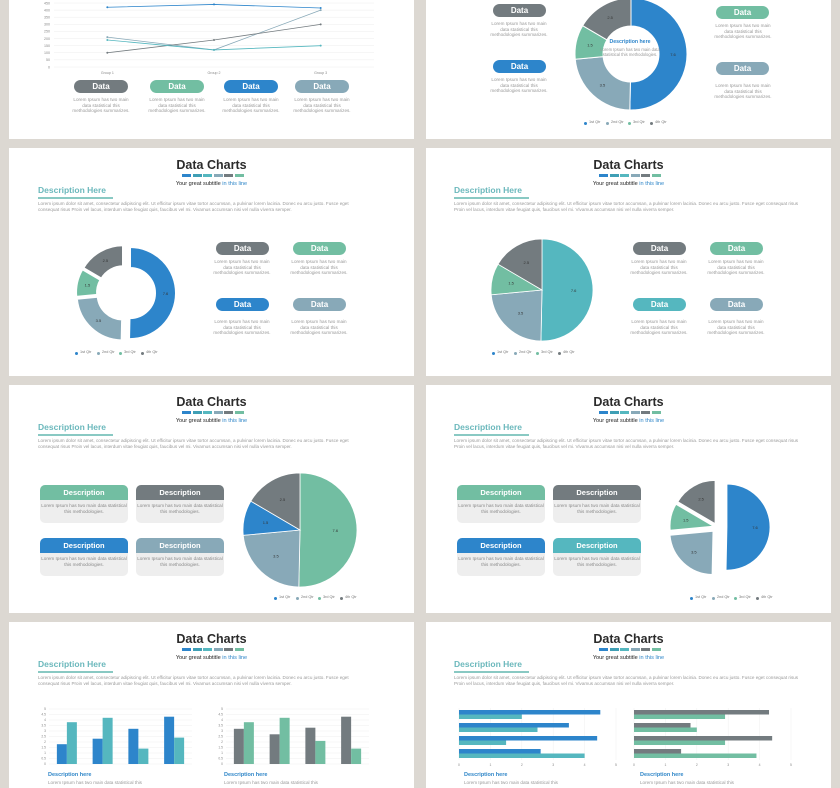 The width and height of the screenshot is (840, 788). Describe the element at coordinates (222, 709) in the screenshot. I see `y-tick-label: 5` at that location.